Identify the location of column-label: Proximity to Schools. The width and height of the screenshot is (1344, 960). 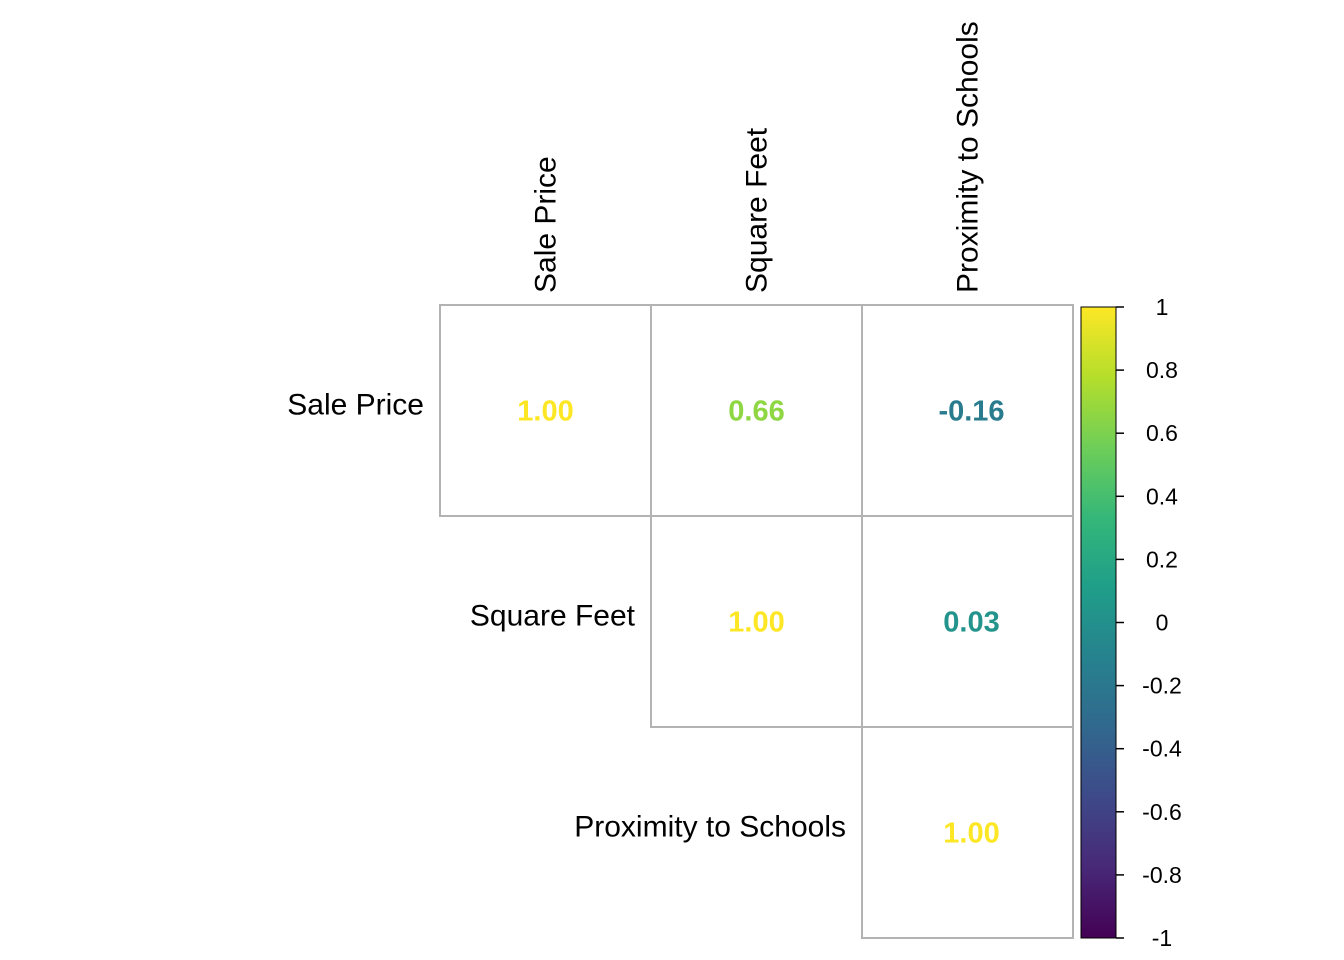
(968, 157).